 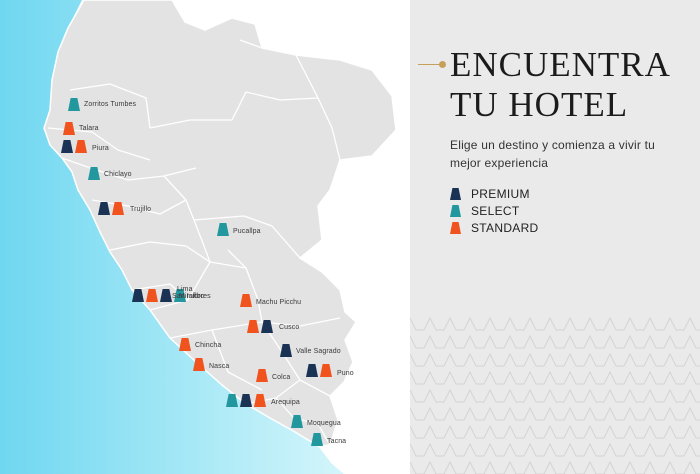 What do you see at coordinates (185, 289) in the screenshot?
I see `city-label-lima: Lima` at bounding box center [185, 289].